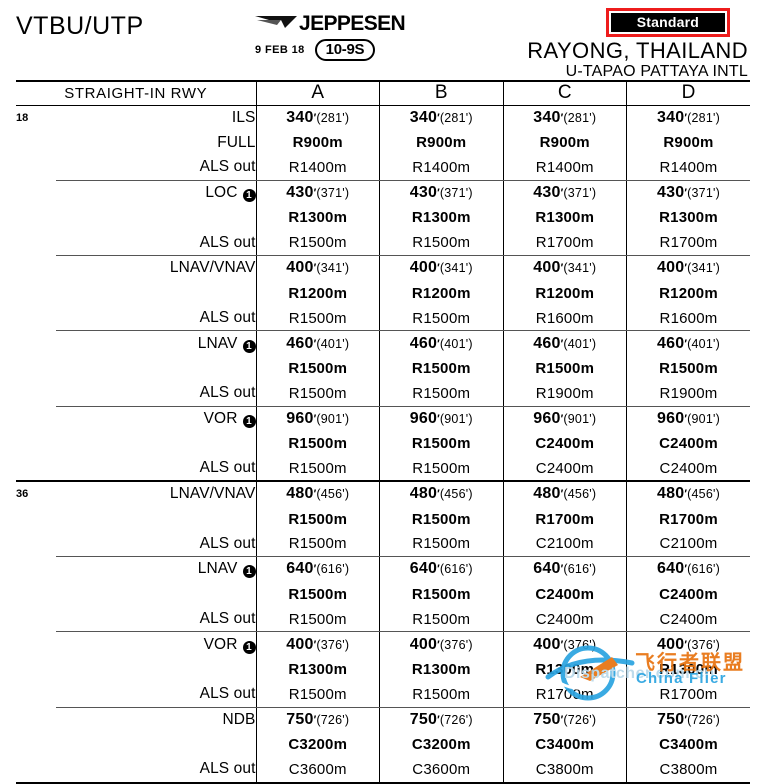  I want to click on value-cell-cat-d: C2400m, so click(688, 619).